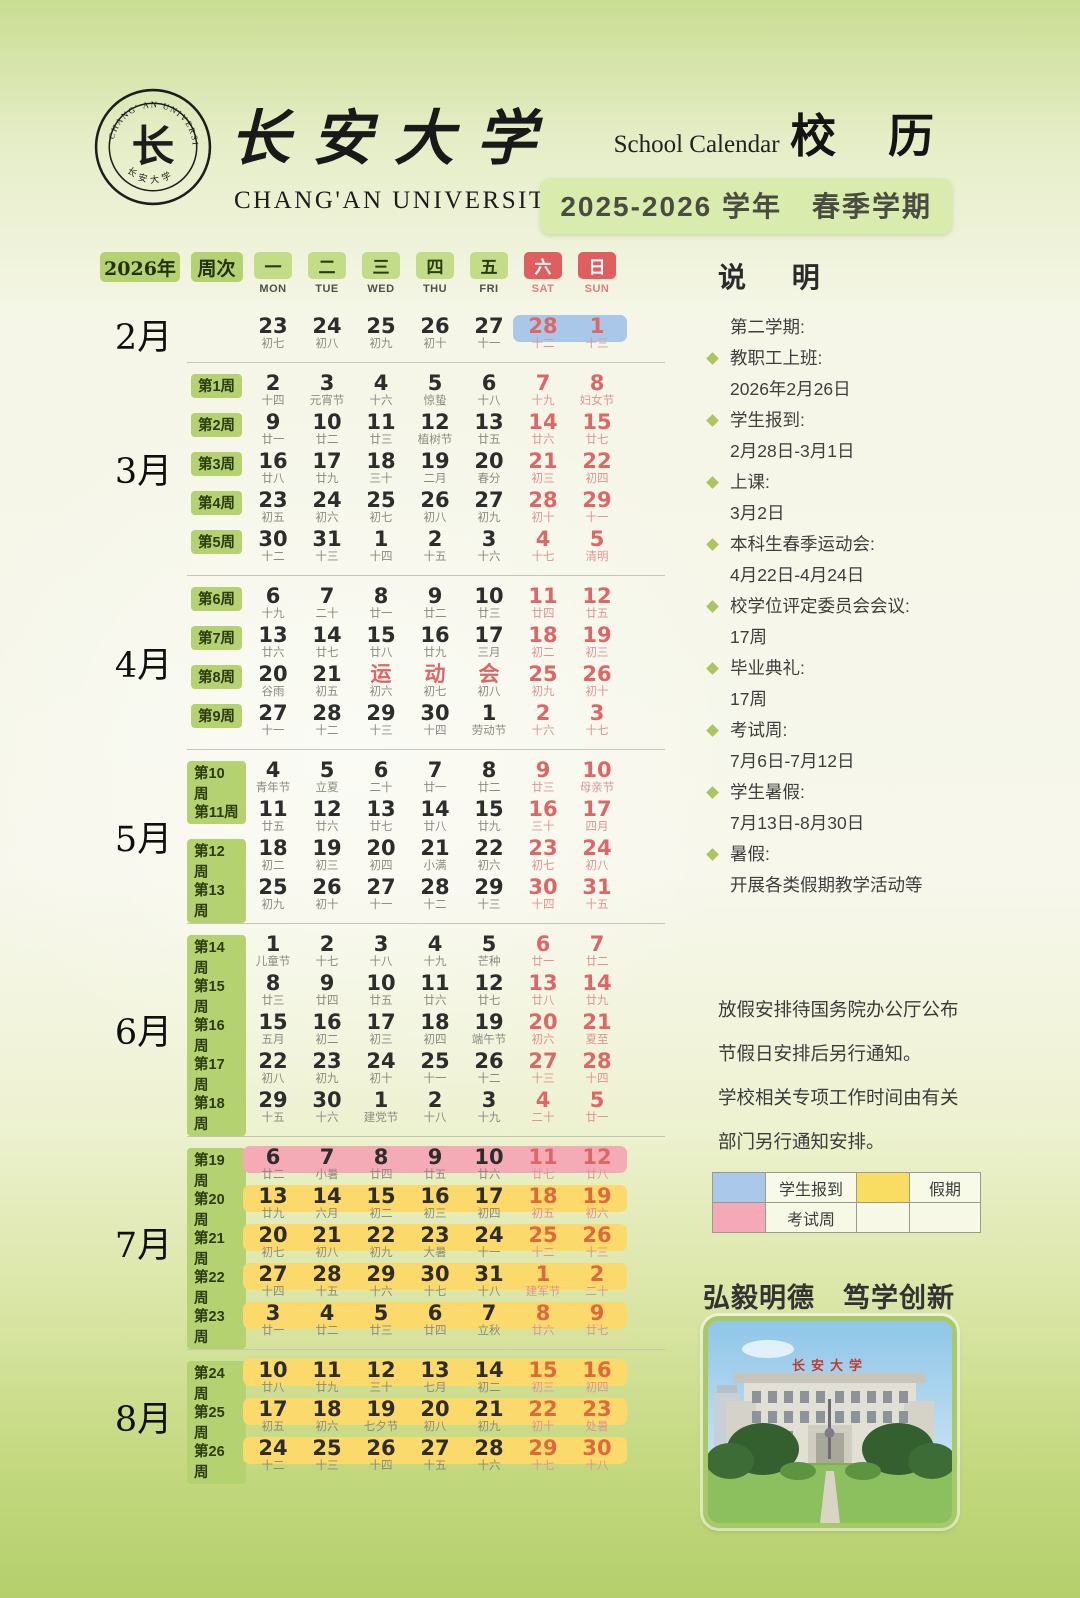  What do you see at coordinates (273, 894) in the screenshot?
I see `day-cell: 25 初九` at bounding box center [273, 894].